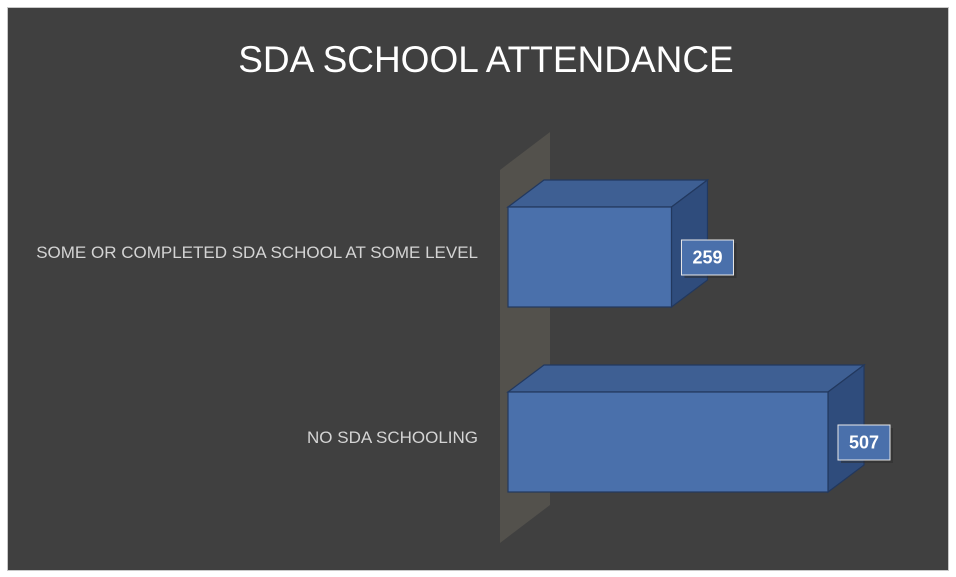 Image resolution: width=956 pixels, height=577 pixels. I want to click on chart-title: SDA SCHOOL ATTENDANCE, so click(486, 59).